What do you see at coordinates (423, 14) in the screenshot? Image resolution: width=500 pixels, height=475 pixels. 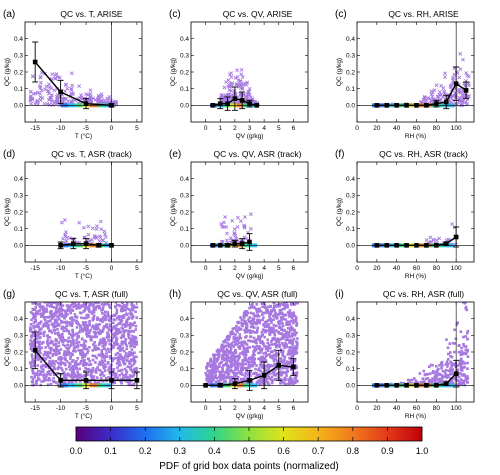 I see `panel-title: QC vs. RH, ARISE` at bounding box center [423, 14].